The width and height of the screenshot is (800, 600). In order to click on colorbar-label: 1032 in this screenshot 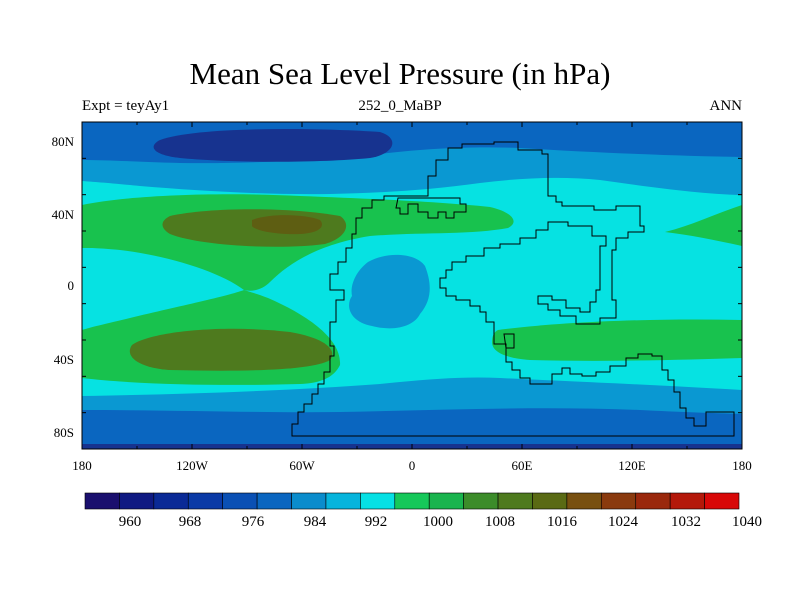, I will do `click(686, 522)`.